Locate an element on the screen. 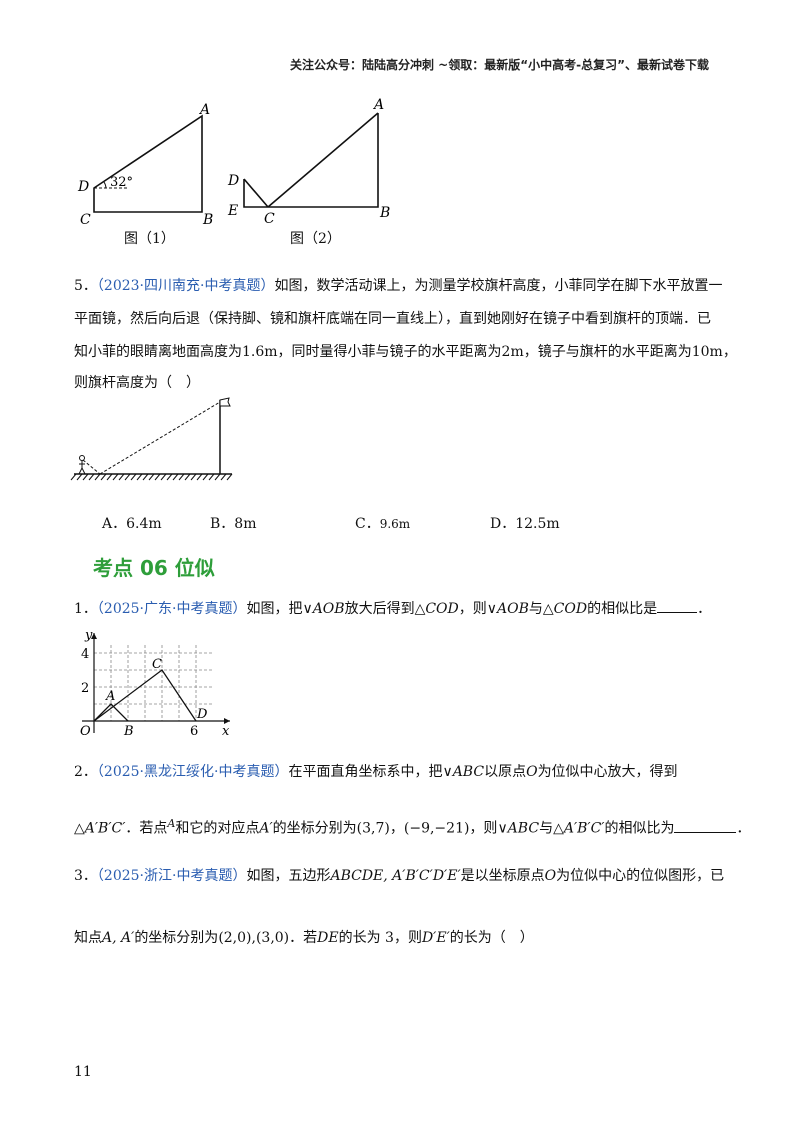 The height and width of the screenshot is (1132, 800). figure-2: A B C D E is located at coordinates (308, 162).